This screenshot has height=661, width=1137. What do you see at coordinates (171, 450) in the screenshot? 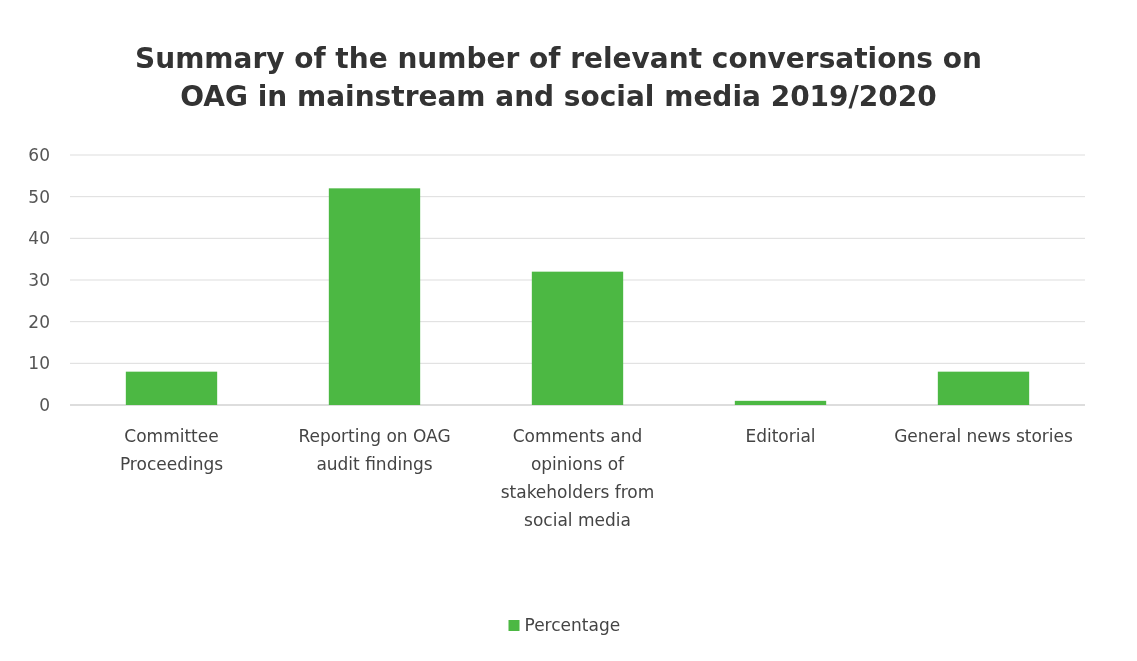
I see `x-tick-label: Committee Proceedings` at bounding box center [171, 450].